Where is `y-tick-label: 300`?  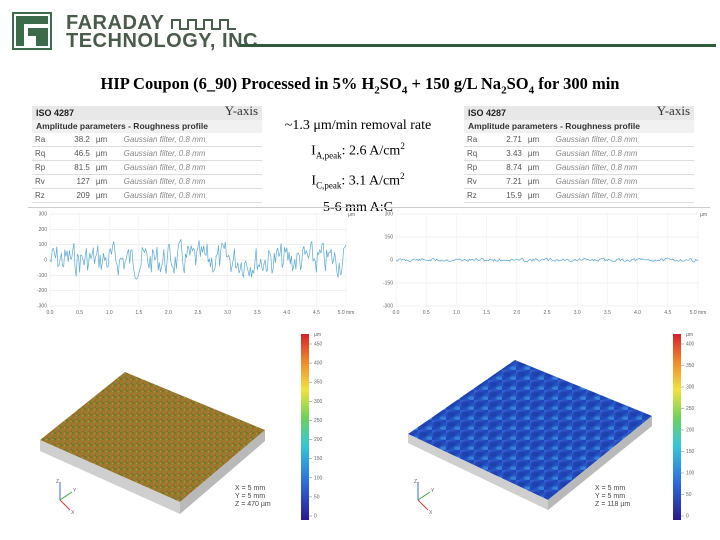 y-tick-label: 300 is located at coordinates (43, 215).